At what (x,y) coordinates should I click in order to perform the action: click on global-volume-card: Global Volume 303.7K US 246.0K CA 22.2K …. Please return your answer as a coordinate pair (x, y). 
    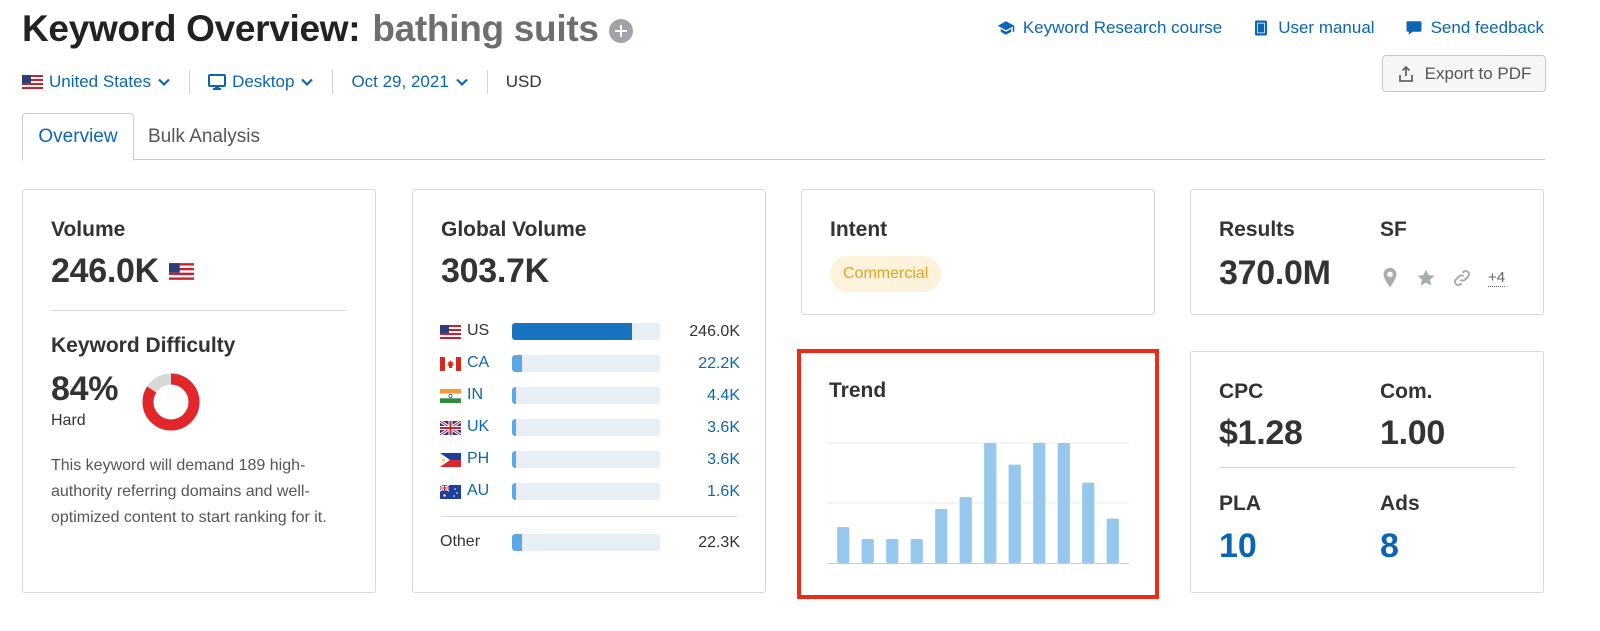
    Looking at the image, I should click on (589, 391).